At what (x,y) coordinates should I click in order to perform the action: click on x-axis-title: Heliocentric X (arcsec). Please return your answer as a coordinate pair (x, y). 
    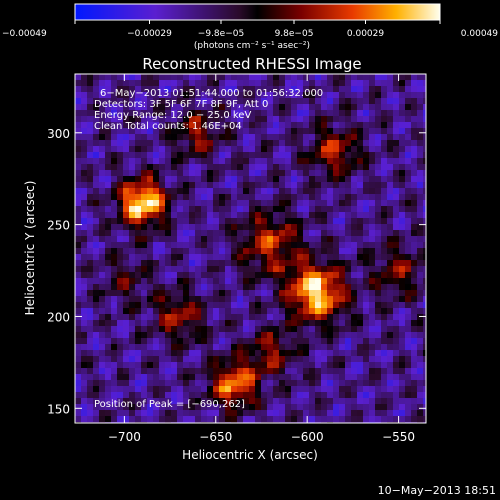
    Looking at the image, I should click on (250, 455).